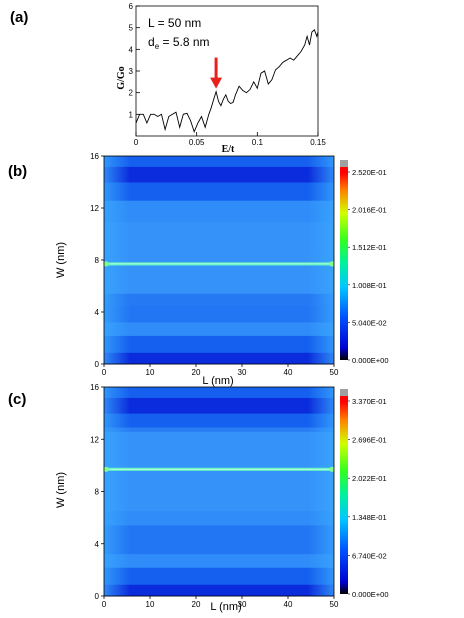 The height and width of the screenshot is (618, 464). Describe the element at coordinates (369, 247) in the screenshot. I see `colorbar-tick-label: 1.512E-01` at that location.